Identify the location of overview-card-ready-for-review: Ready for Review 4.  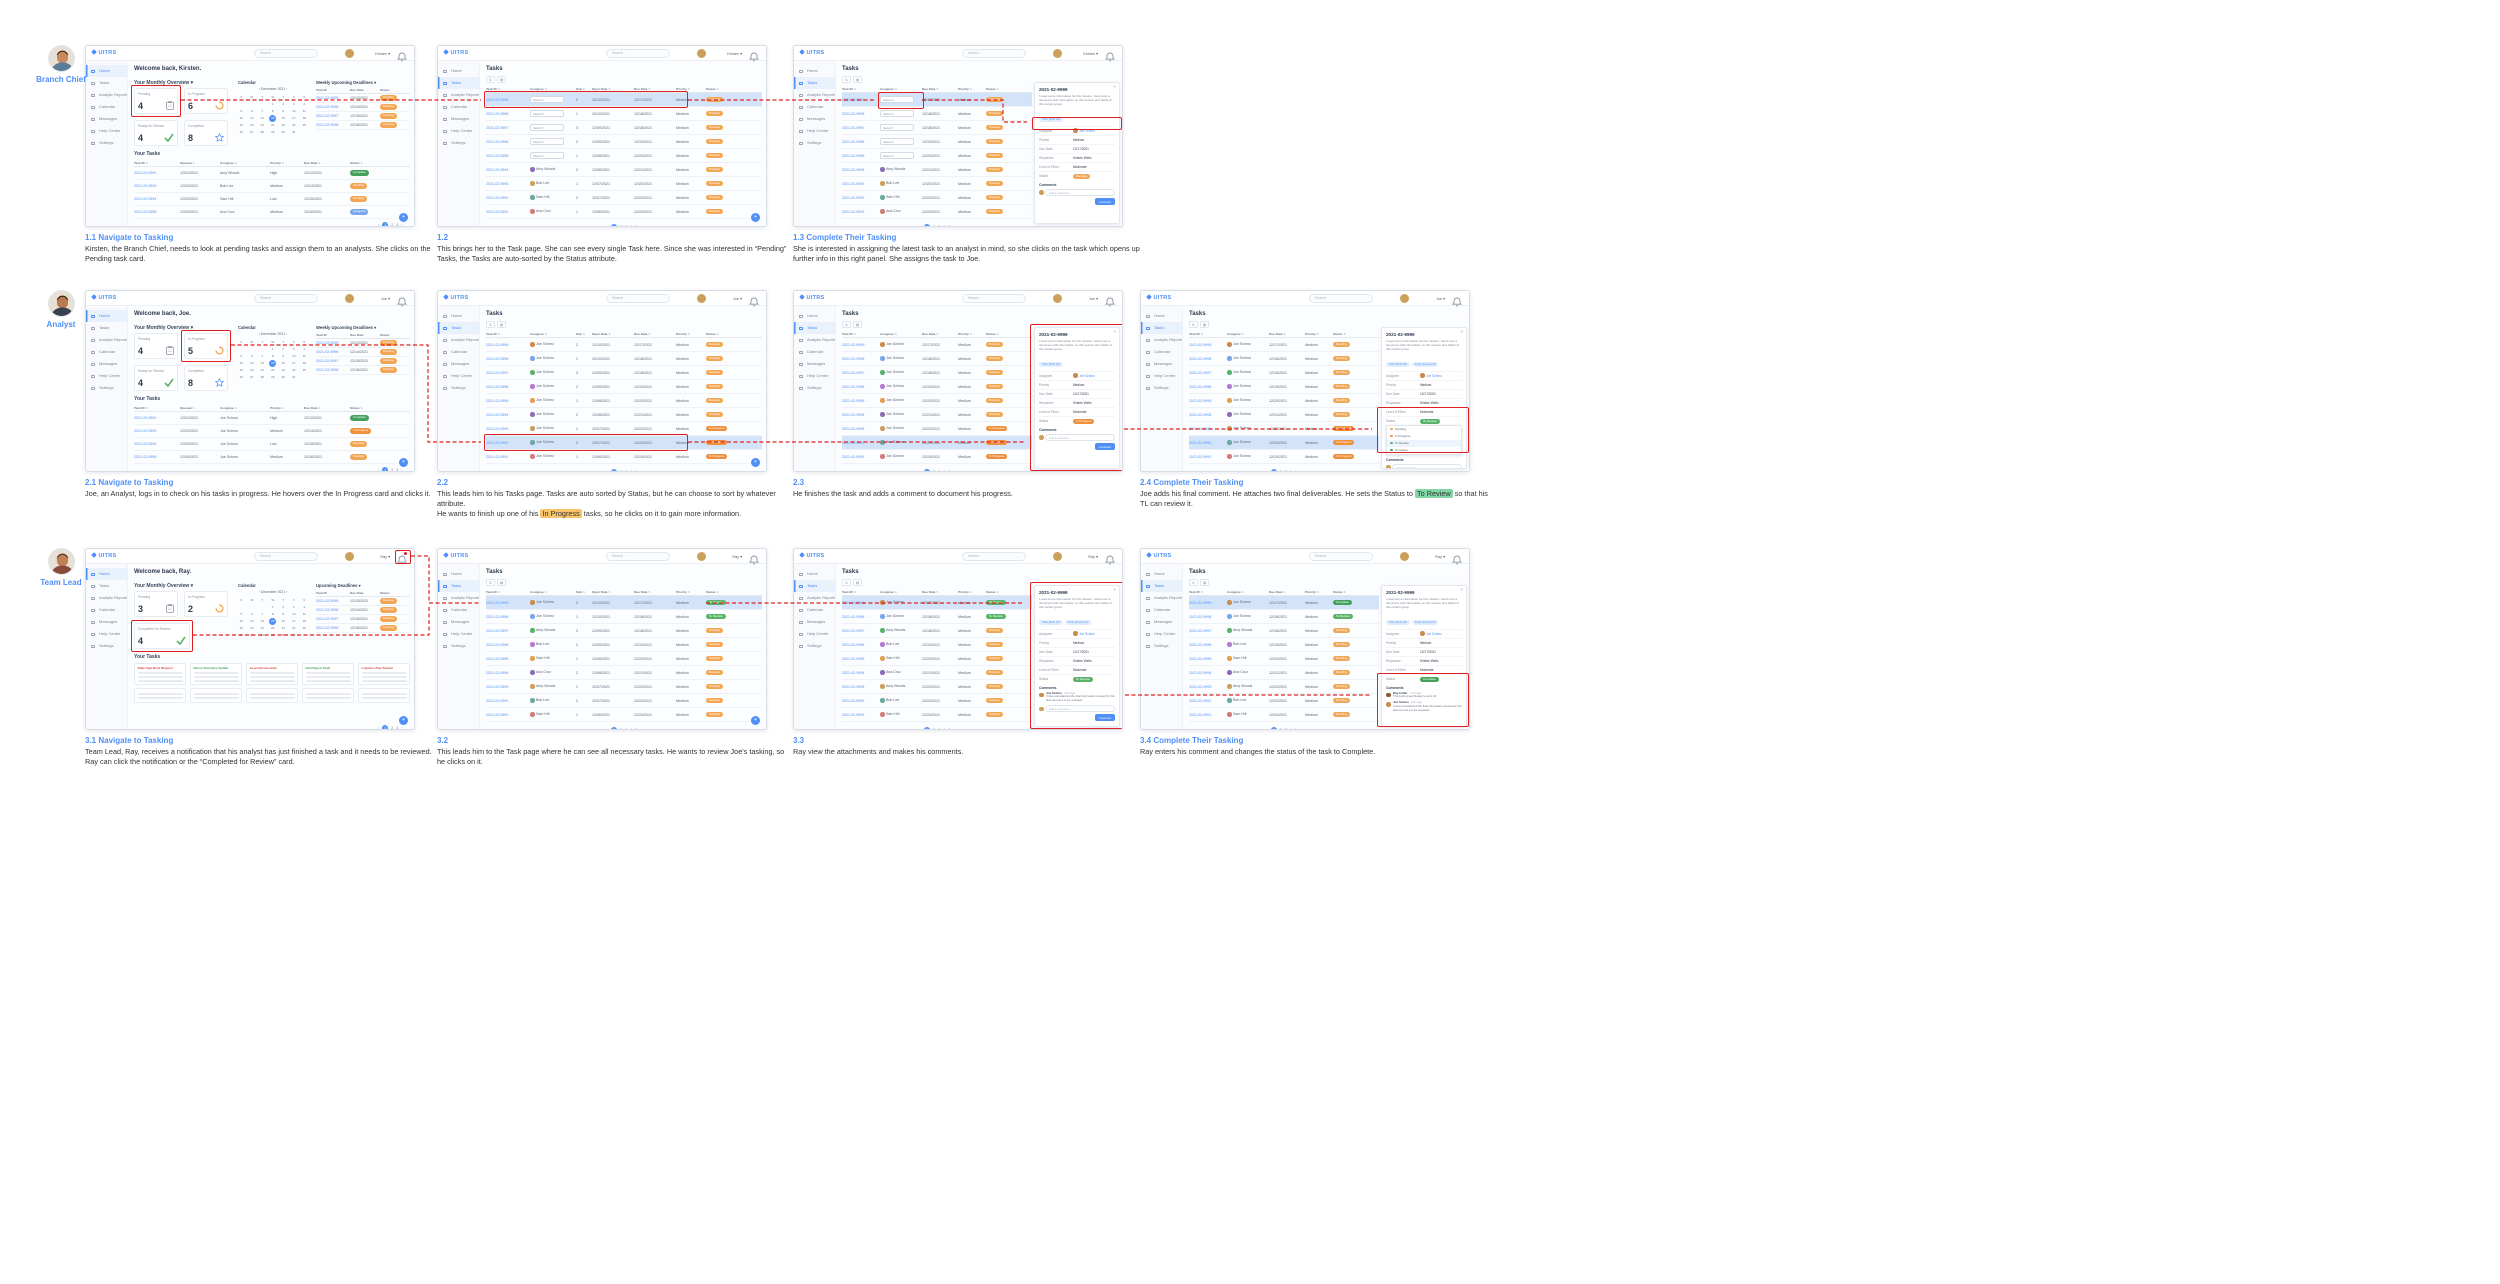
(156, 378).